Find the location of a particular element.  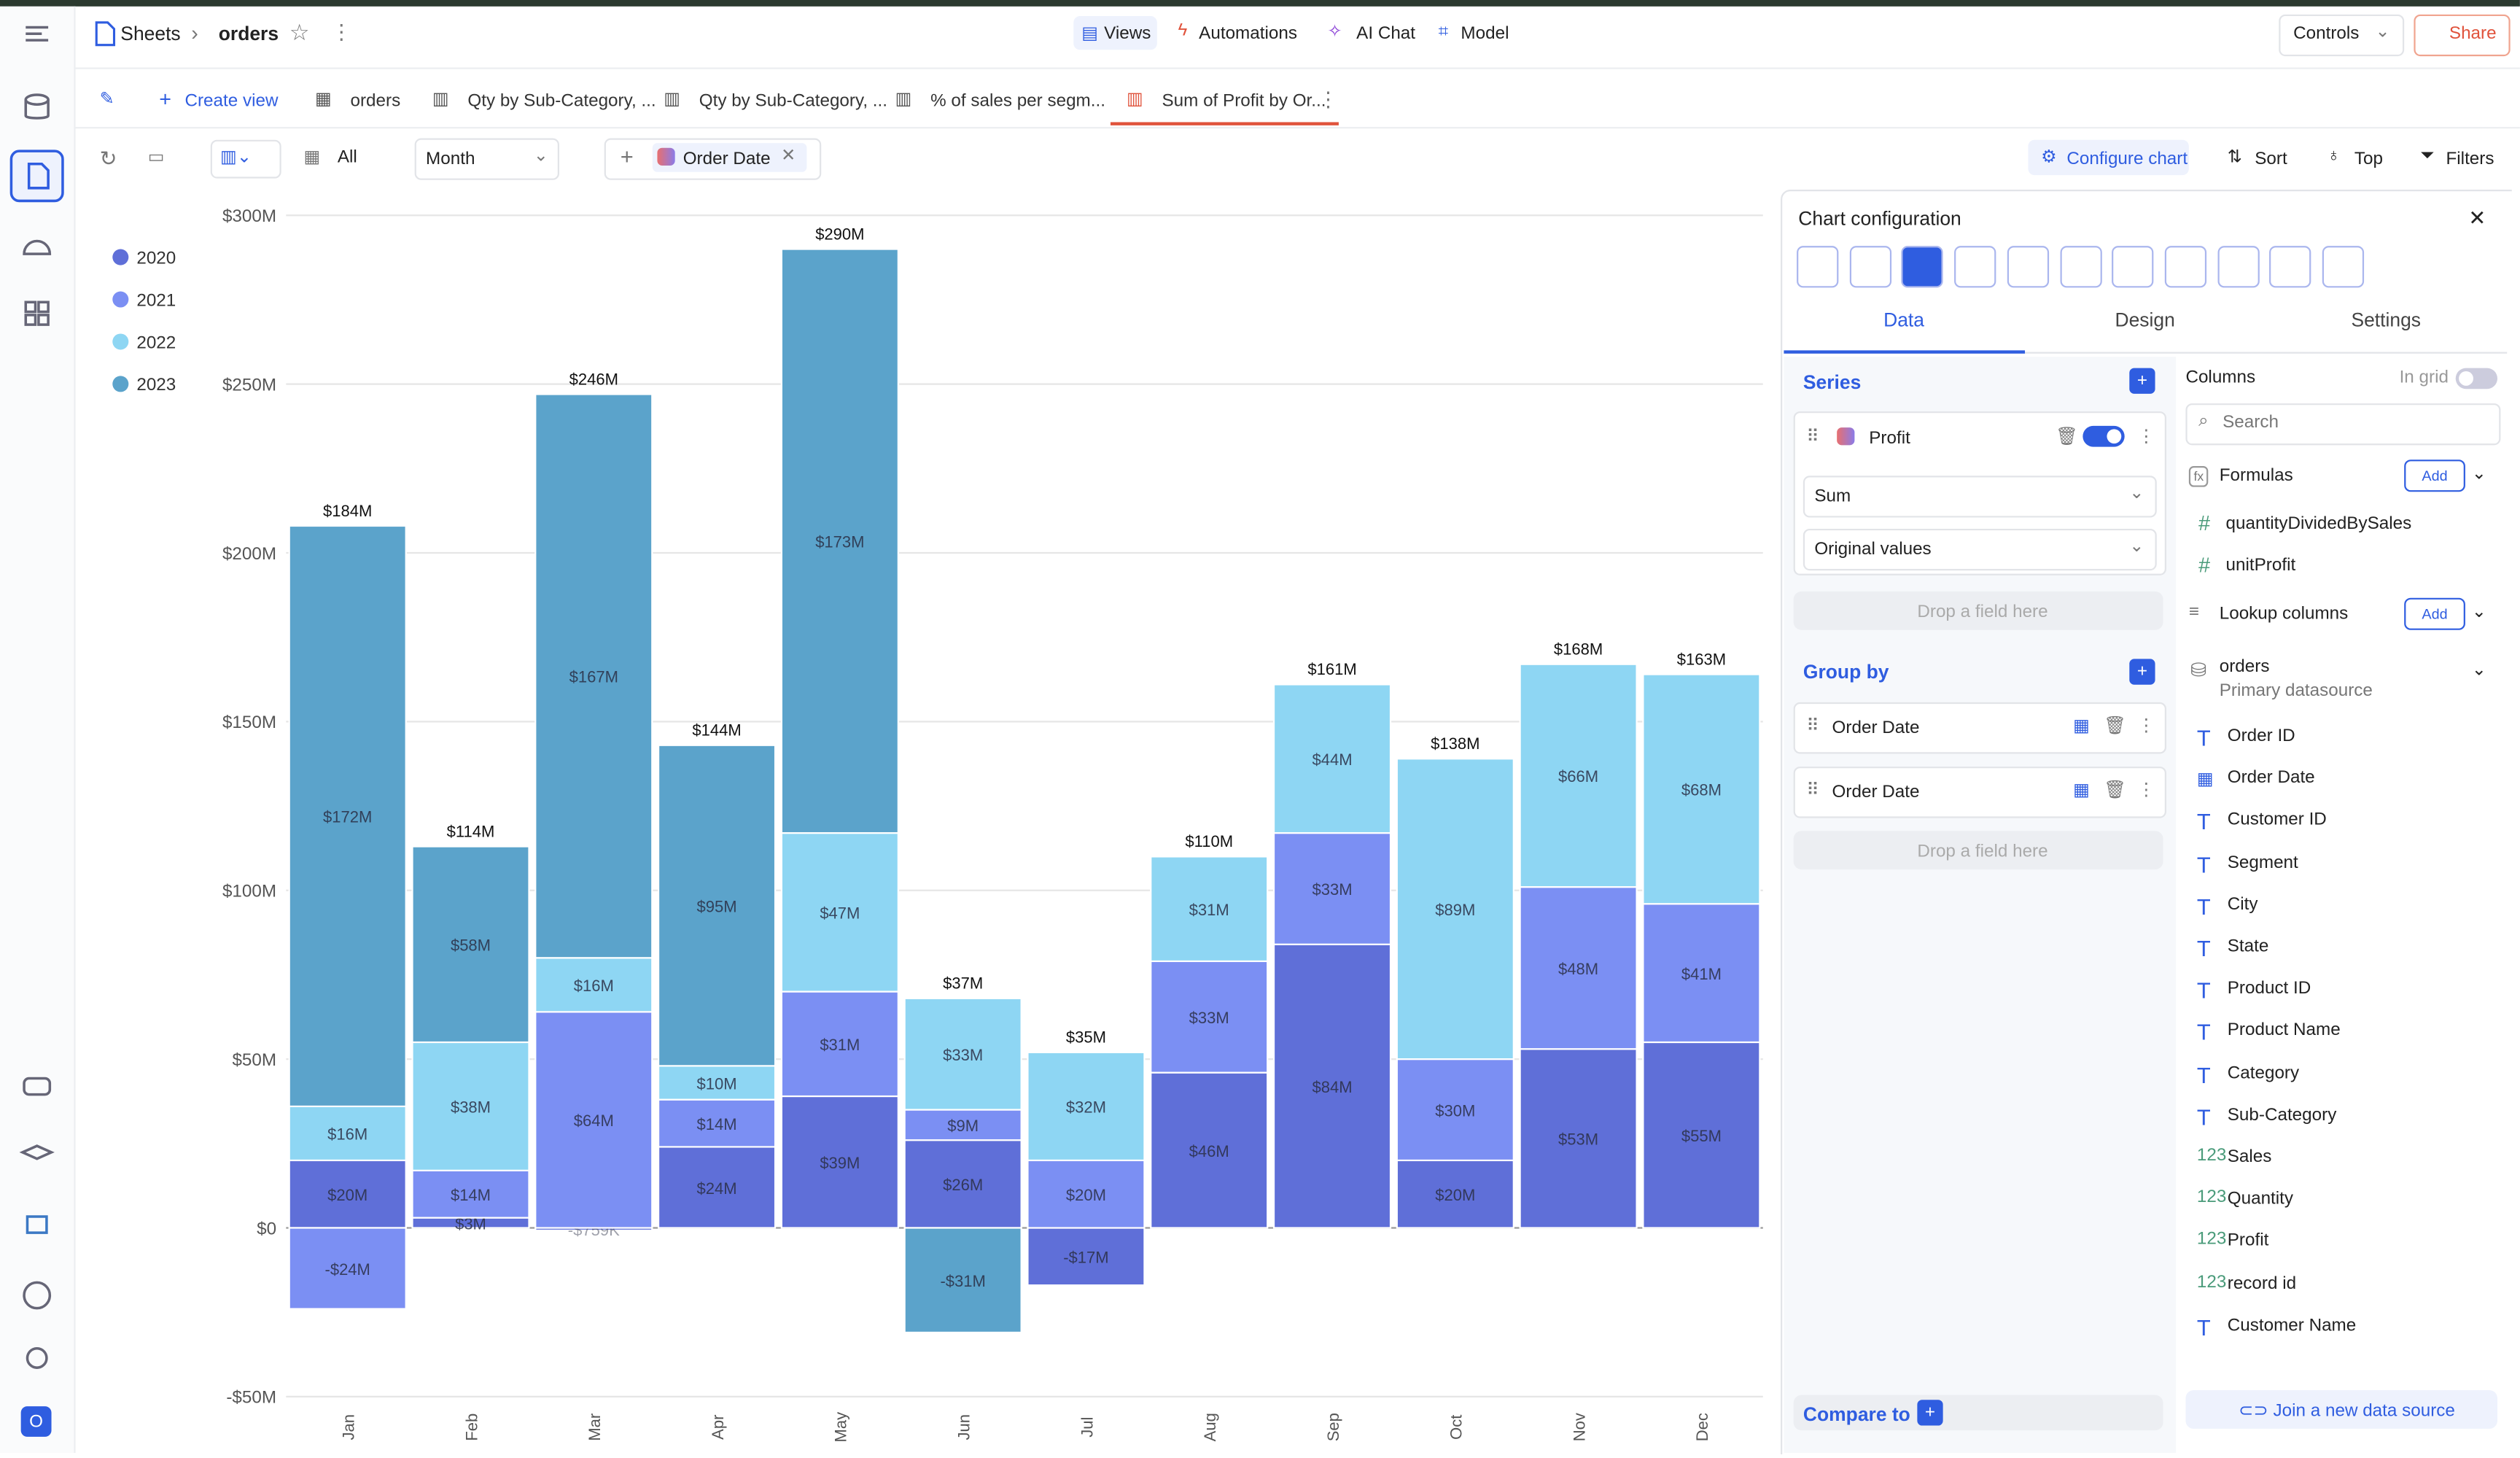

favorite: ☆ is located at coordinates (299, 32).